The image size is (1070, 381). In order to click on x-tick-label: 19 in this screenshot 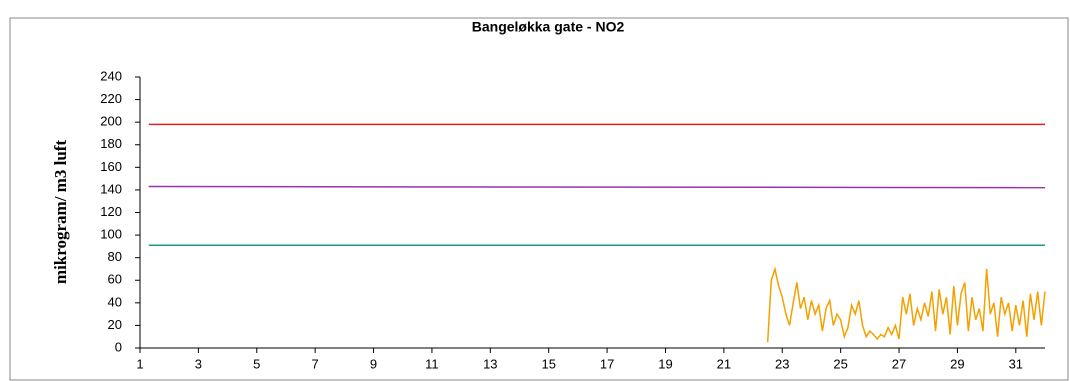, I will do `click(665, 363)`.